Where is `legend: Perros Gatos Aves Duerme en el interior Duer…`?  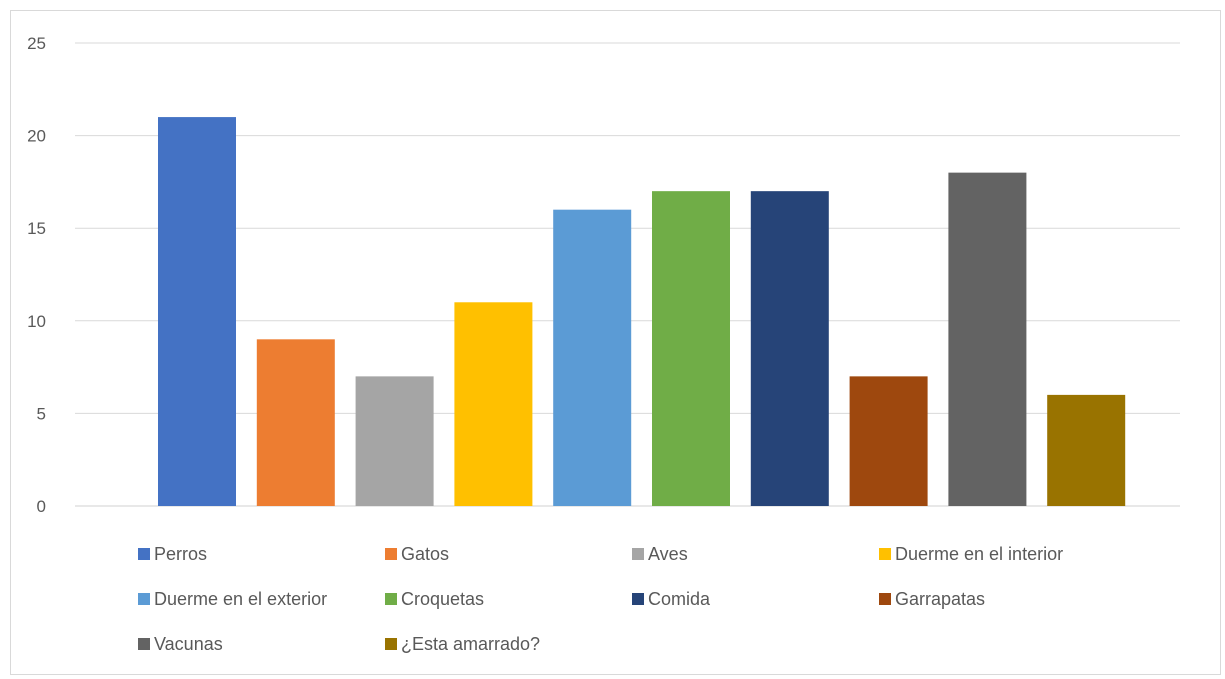
legend: Perros Gatos Aves Duerme en el interior Duer… is located at coordinates (600, 599).